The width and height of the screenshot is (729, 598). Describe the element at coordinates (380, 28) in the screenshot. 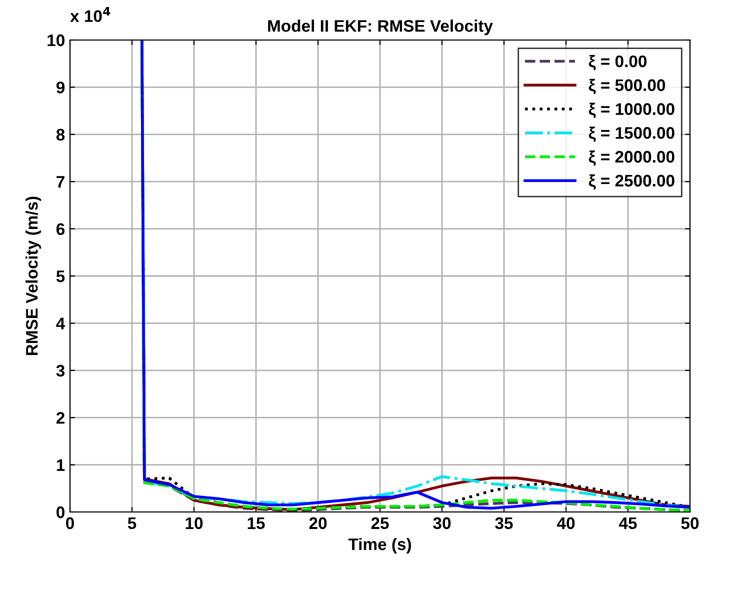

I see `chart-title: Model II EKF: RMSE Velocity` at that location.